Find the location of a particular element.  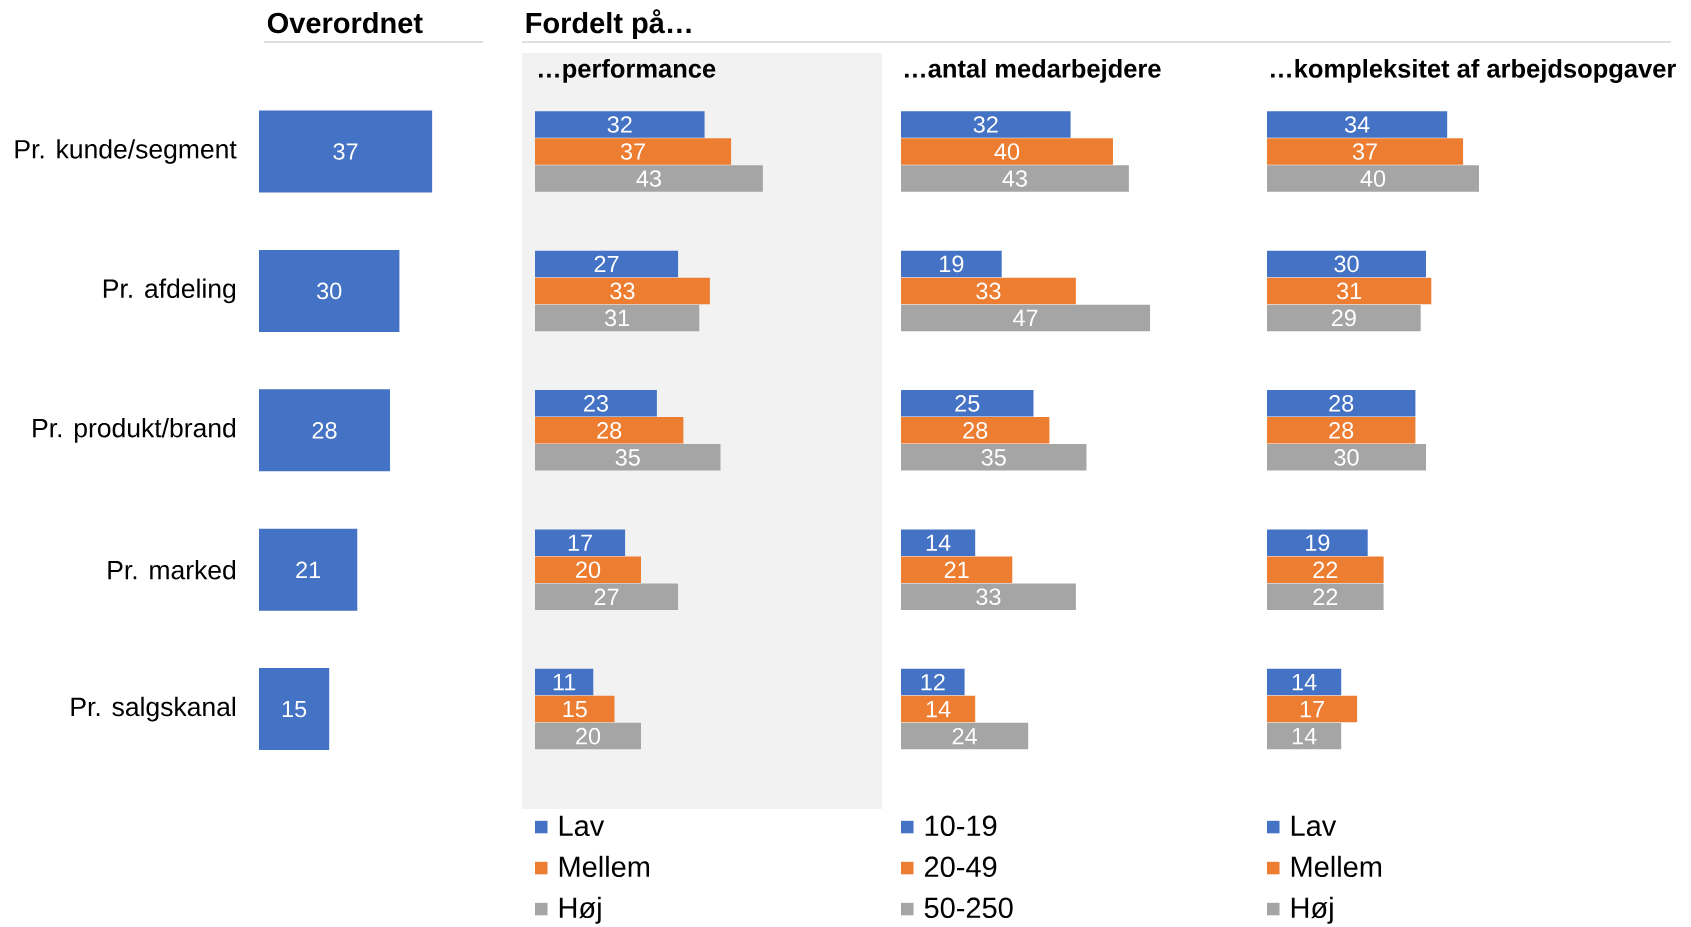

data-label: 43 is located at coordinates (648, 178).